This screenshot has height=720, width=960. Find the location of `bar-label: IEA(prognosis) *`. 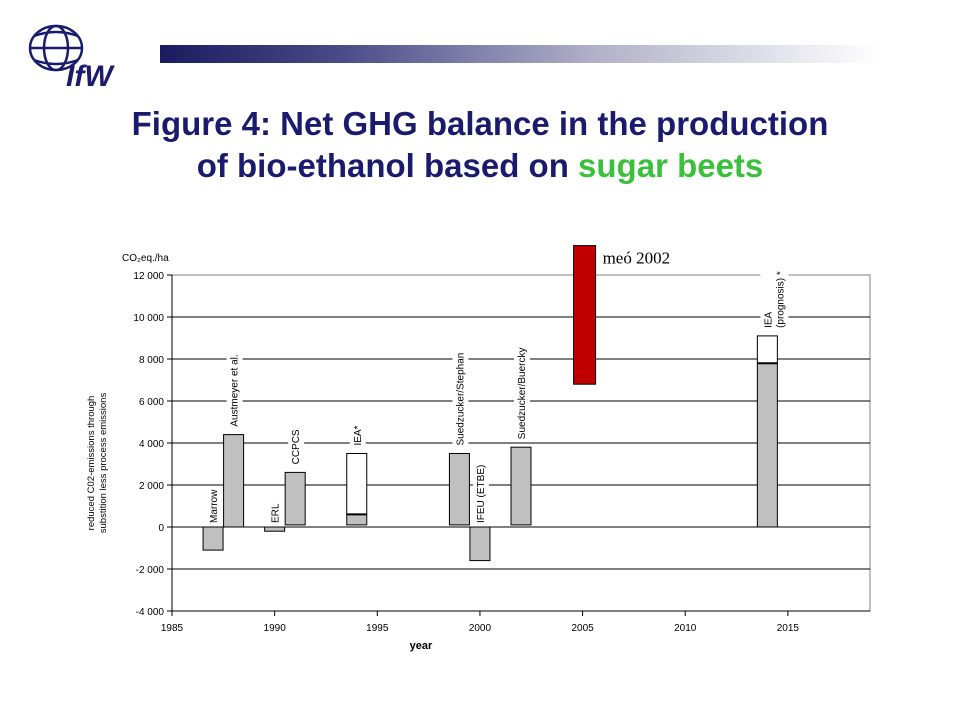

bar-label: IEA(prognosis) * is located at coordinates (774, 299).